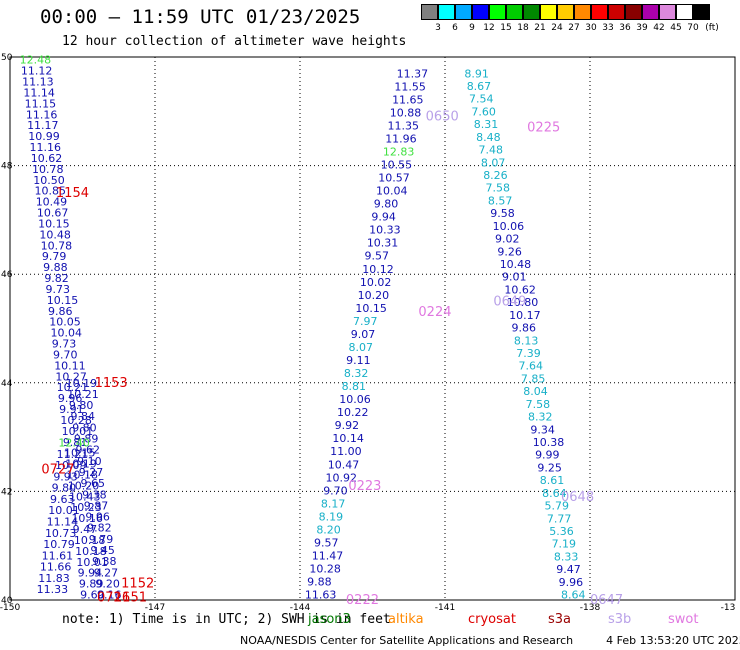  What do you see at coordinates (376, 282) in the screenshot?
I see `wave-height-value: 10.02` at bounding box center [376, 282].